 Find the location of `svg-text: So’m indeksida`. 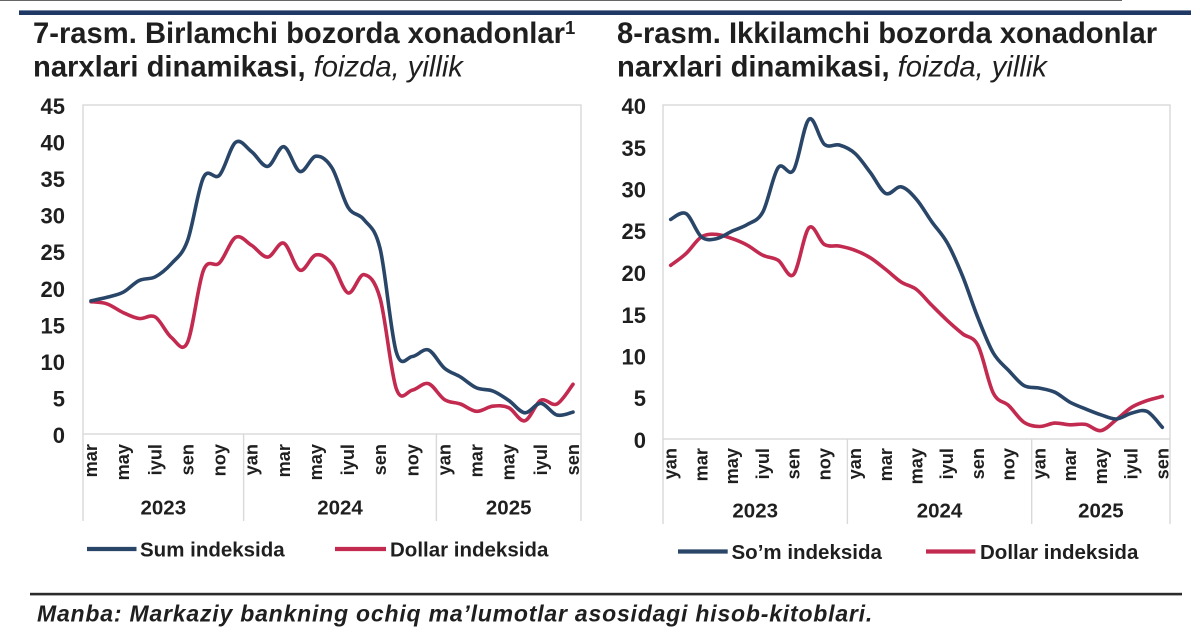

svg-text: So’m indeksida is located at coordinates (807, 552).